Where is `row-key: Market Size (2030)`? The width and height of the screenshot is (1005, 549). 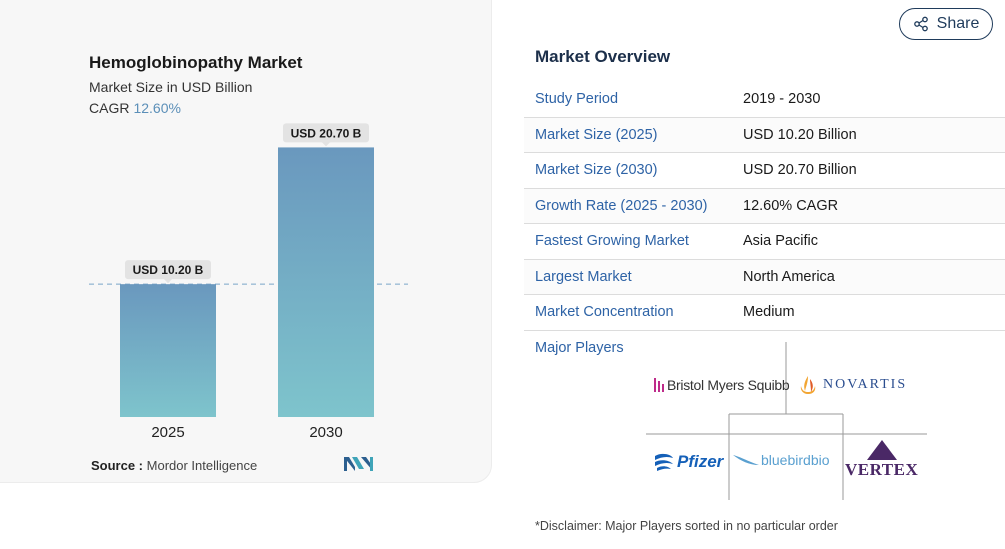
row-key: Market Size (2030) is located at coordinates (596, 170).